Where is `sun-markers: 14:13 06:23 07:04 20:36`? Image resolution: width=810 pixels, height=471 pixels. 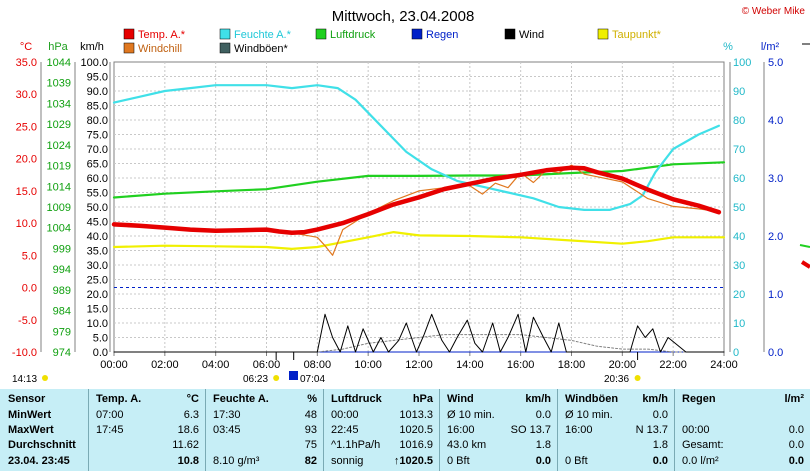
sun-markers: 14:13 06:23 07:04 20:36 is located at coordinates (326, 368).